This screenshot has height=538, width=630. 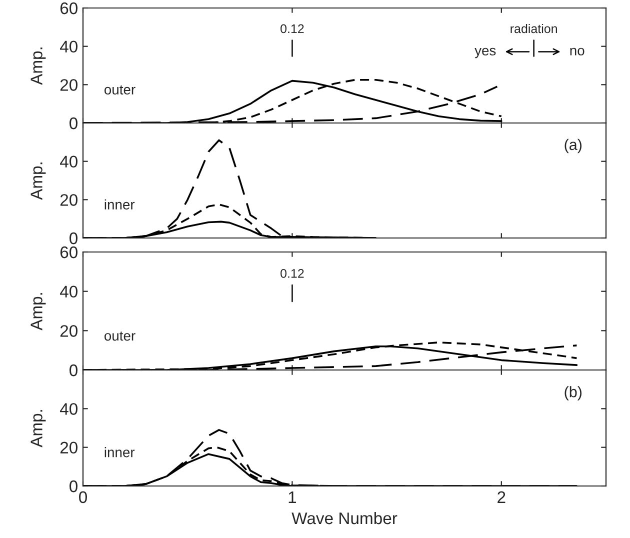 I want to click on annotation: (a), so click(x=573, y=146).